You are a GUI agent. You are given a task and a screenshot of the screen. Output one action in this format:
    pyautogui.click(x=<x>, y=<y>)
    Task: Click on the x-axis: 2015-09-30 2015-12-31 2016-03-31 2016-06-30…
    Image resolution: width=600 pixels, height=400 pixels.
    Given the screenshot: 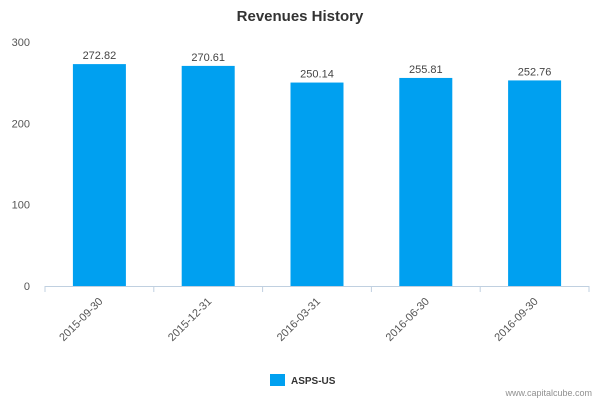 What is the action you would take?
    pyautogui.click(x=317, y=315)
    